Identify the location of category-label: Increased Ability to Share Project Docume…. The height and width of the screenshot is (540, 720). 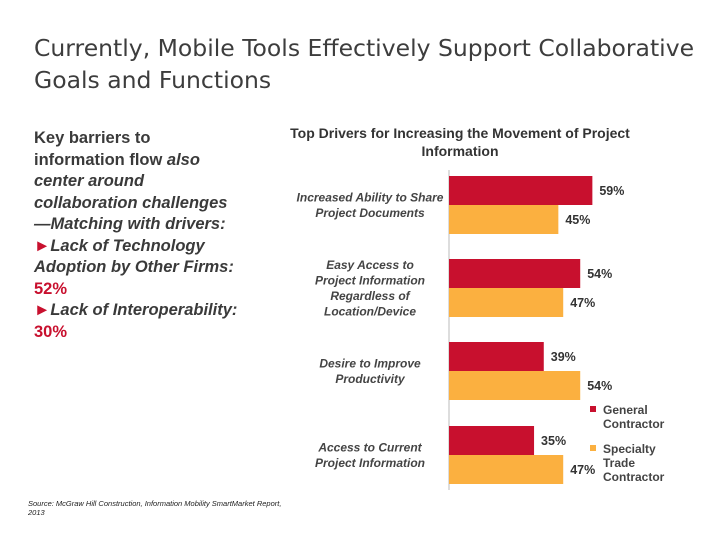
(370, 205).